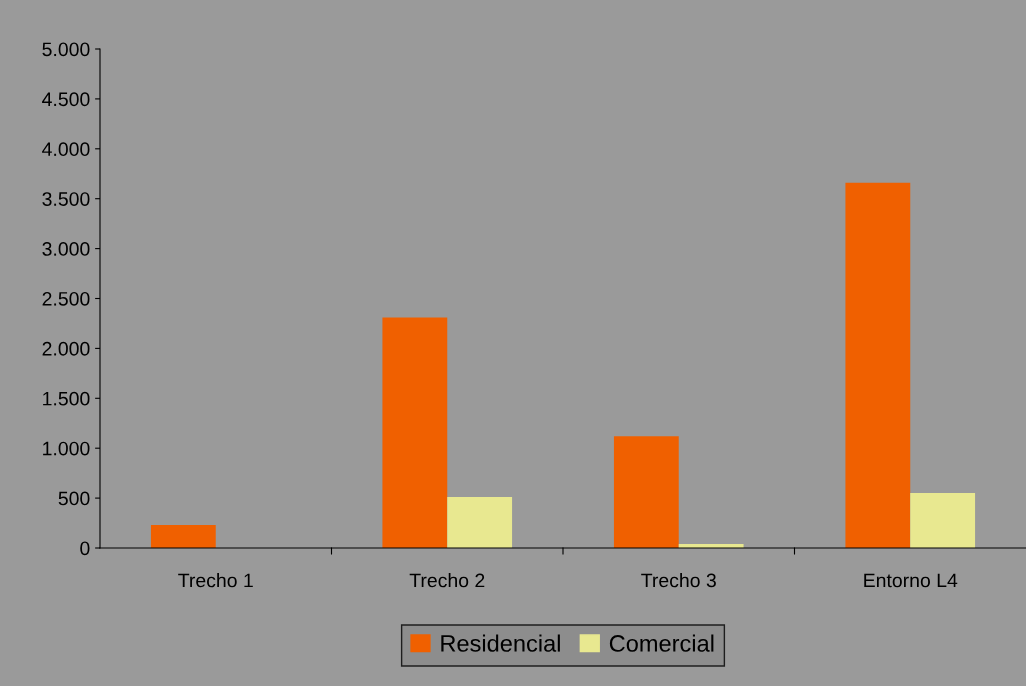  Describe the element at coordinates (678, 580) in the screenshot. I see `x-tick-label: Trecho 3` at that location.